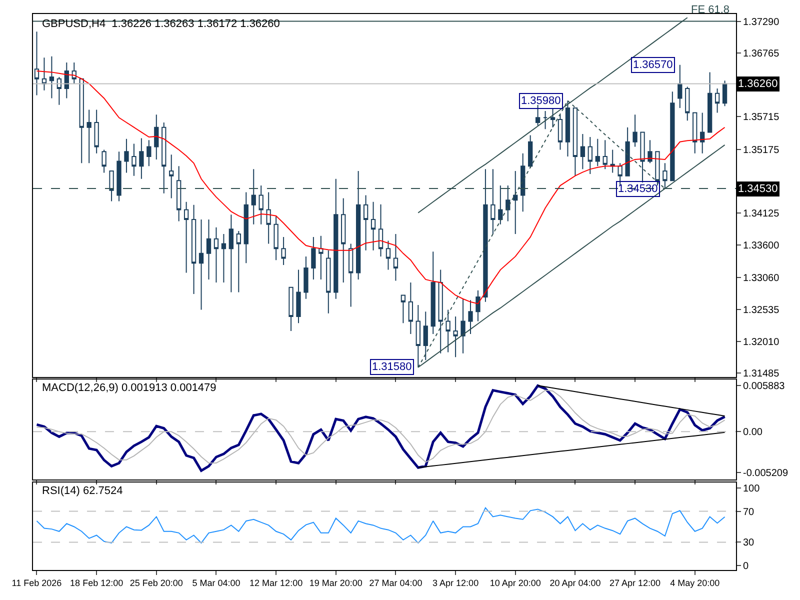 This screenshot has height=600, width=800. What do you see at coordinates (455, 583) in the screenshot?
I see `x-tick-label: 3 Apr 12:00` at bounding box center [455, 583].